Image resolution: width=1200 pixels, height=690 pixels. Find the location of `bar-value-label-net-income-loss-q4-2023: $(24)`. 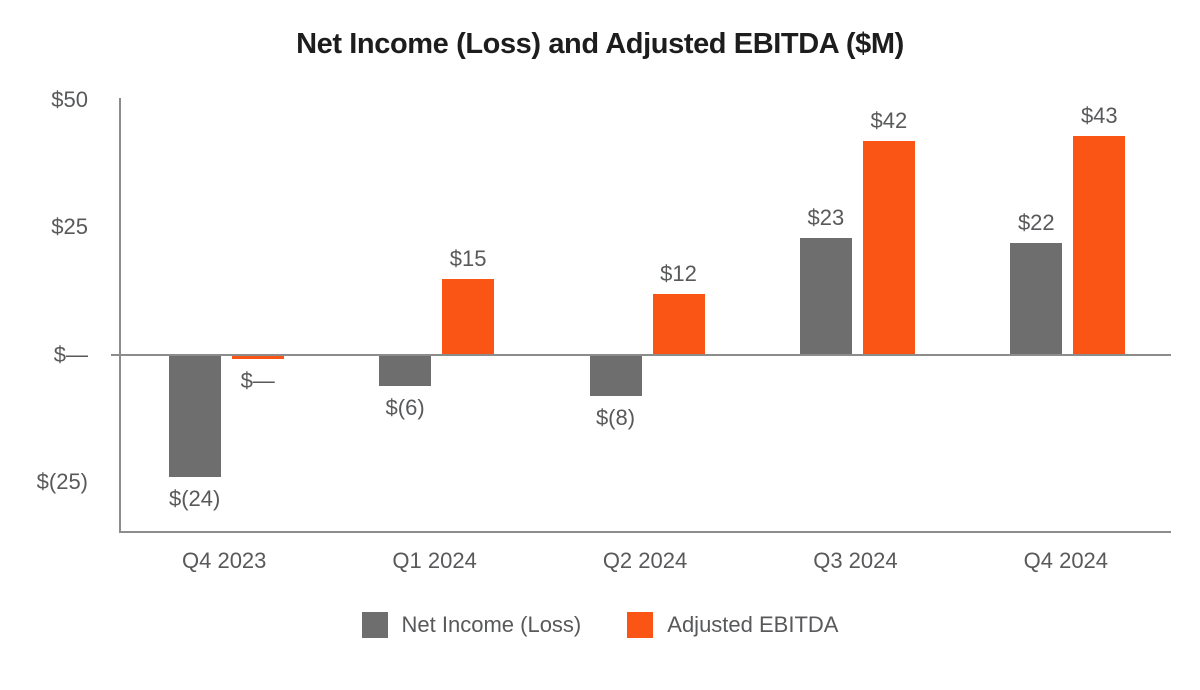

bar-value-label-net-income-loss-q4-2023: $(24) is located at coordinates (195, 499).